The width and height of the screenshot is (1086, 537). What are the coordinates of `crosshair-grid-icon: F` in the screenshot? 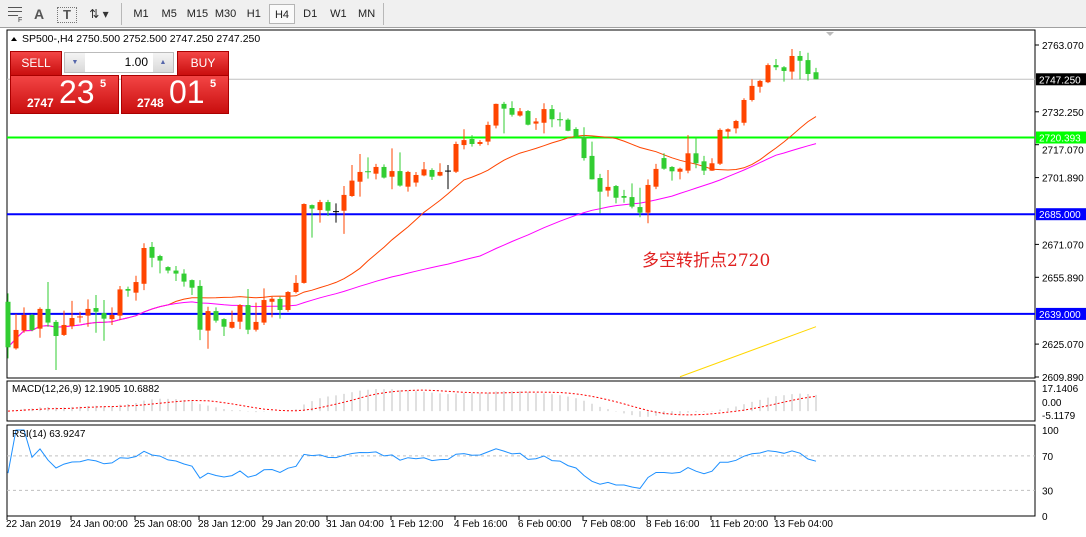 It's located at (15, 14).